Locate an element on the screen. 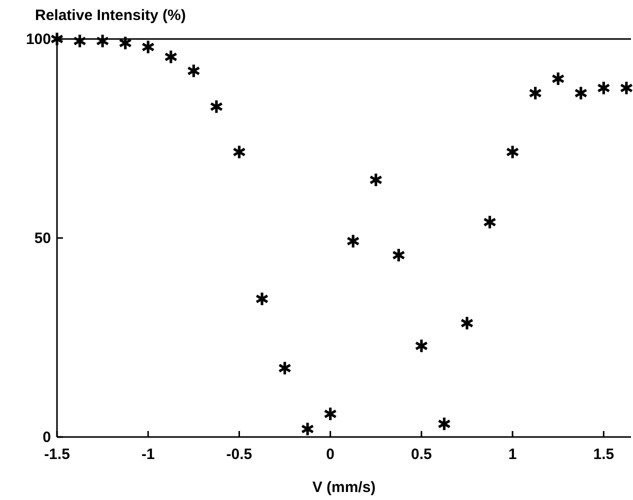 Image resolution: width=633 pixels, height=500 pixels. y-tick-label: 100 is located at coordinates (38, 39).